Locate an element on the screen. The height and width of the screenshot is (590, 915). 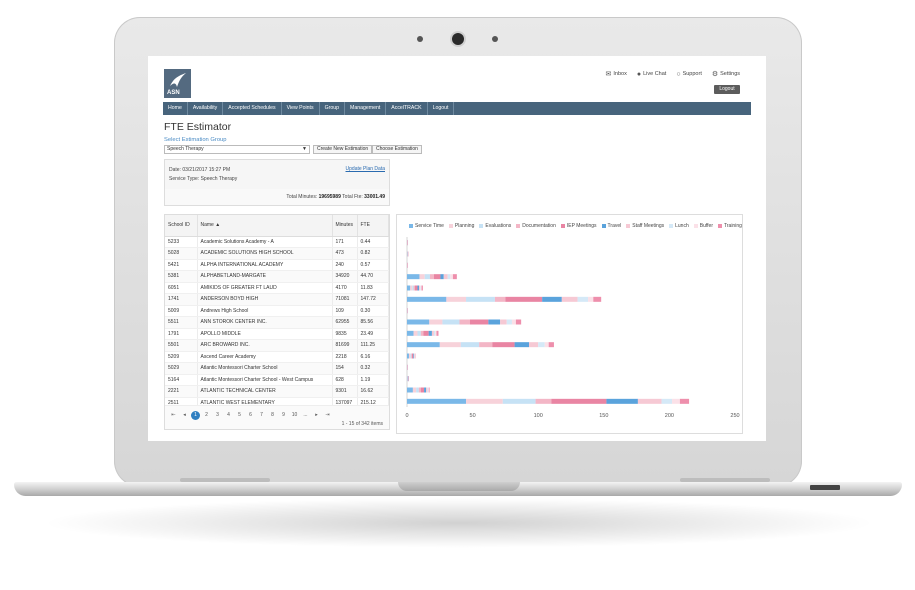
col-fte: FTE is located at coordinates (373, 226).